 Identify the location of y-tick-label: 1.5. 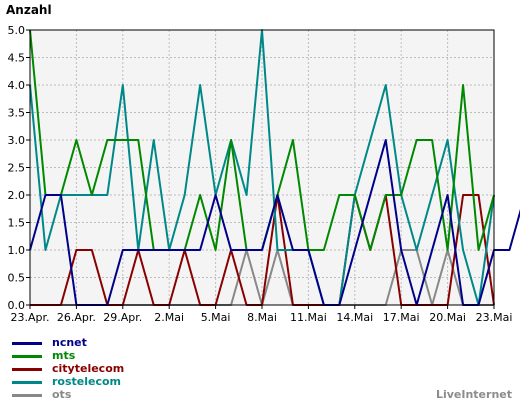
(17, 223).